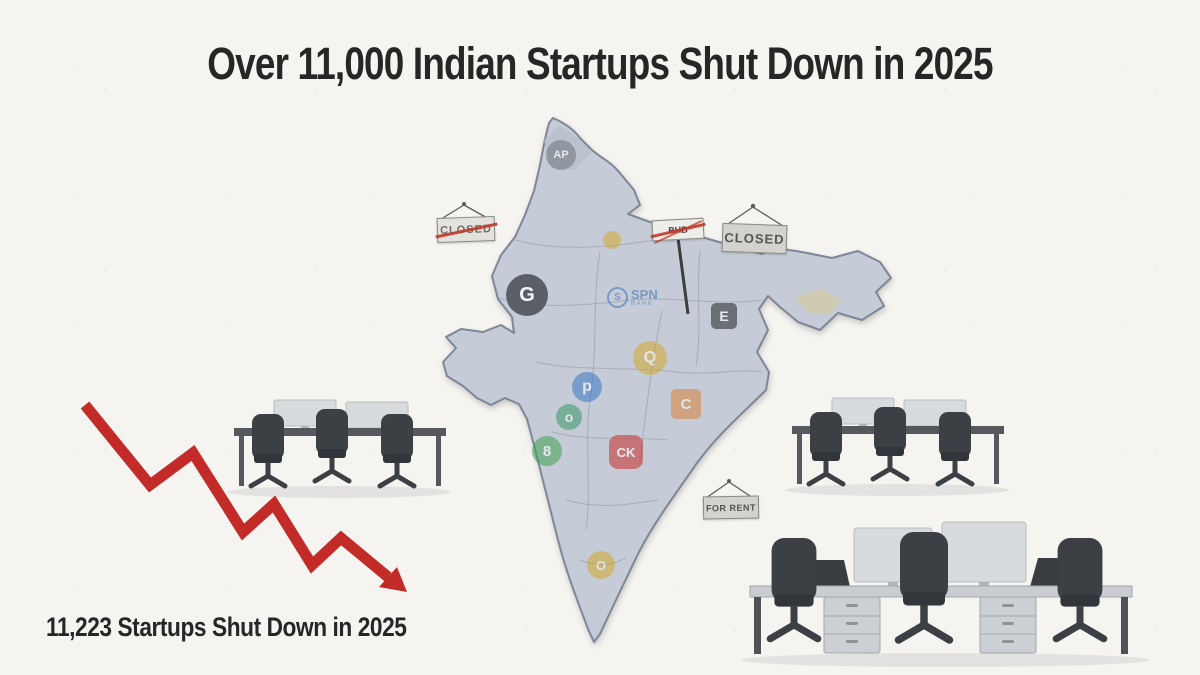 The height and width of the screenshot is (675, 1200). Describe the element at coordinates (642, 304) in the screenshot. I see `spn-logo-sublabel: BANK` at that location.